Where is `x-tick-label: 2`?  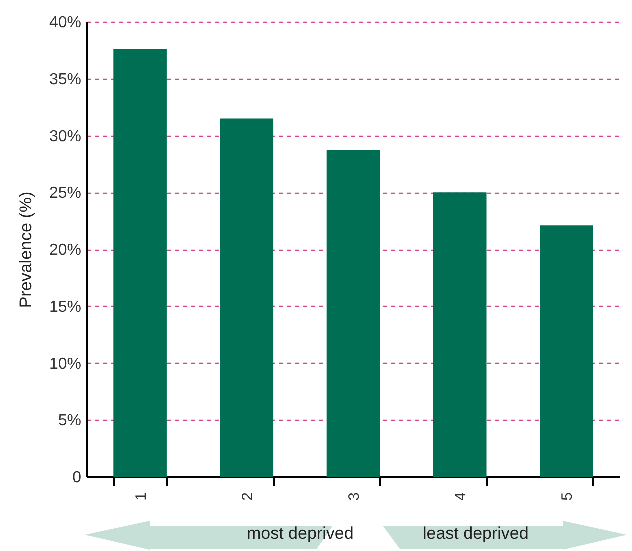 x-tick-label: 2 is located at coordinates (247, 496).